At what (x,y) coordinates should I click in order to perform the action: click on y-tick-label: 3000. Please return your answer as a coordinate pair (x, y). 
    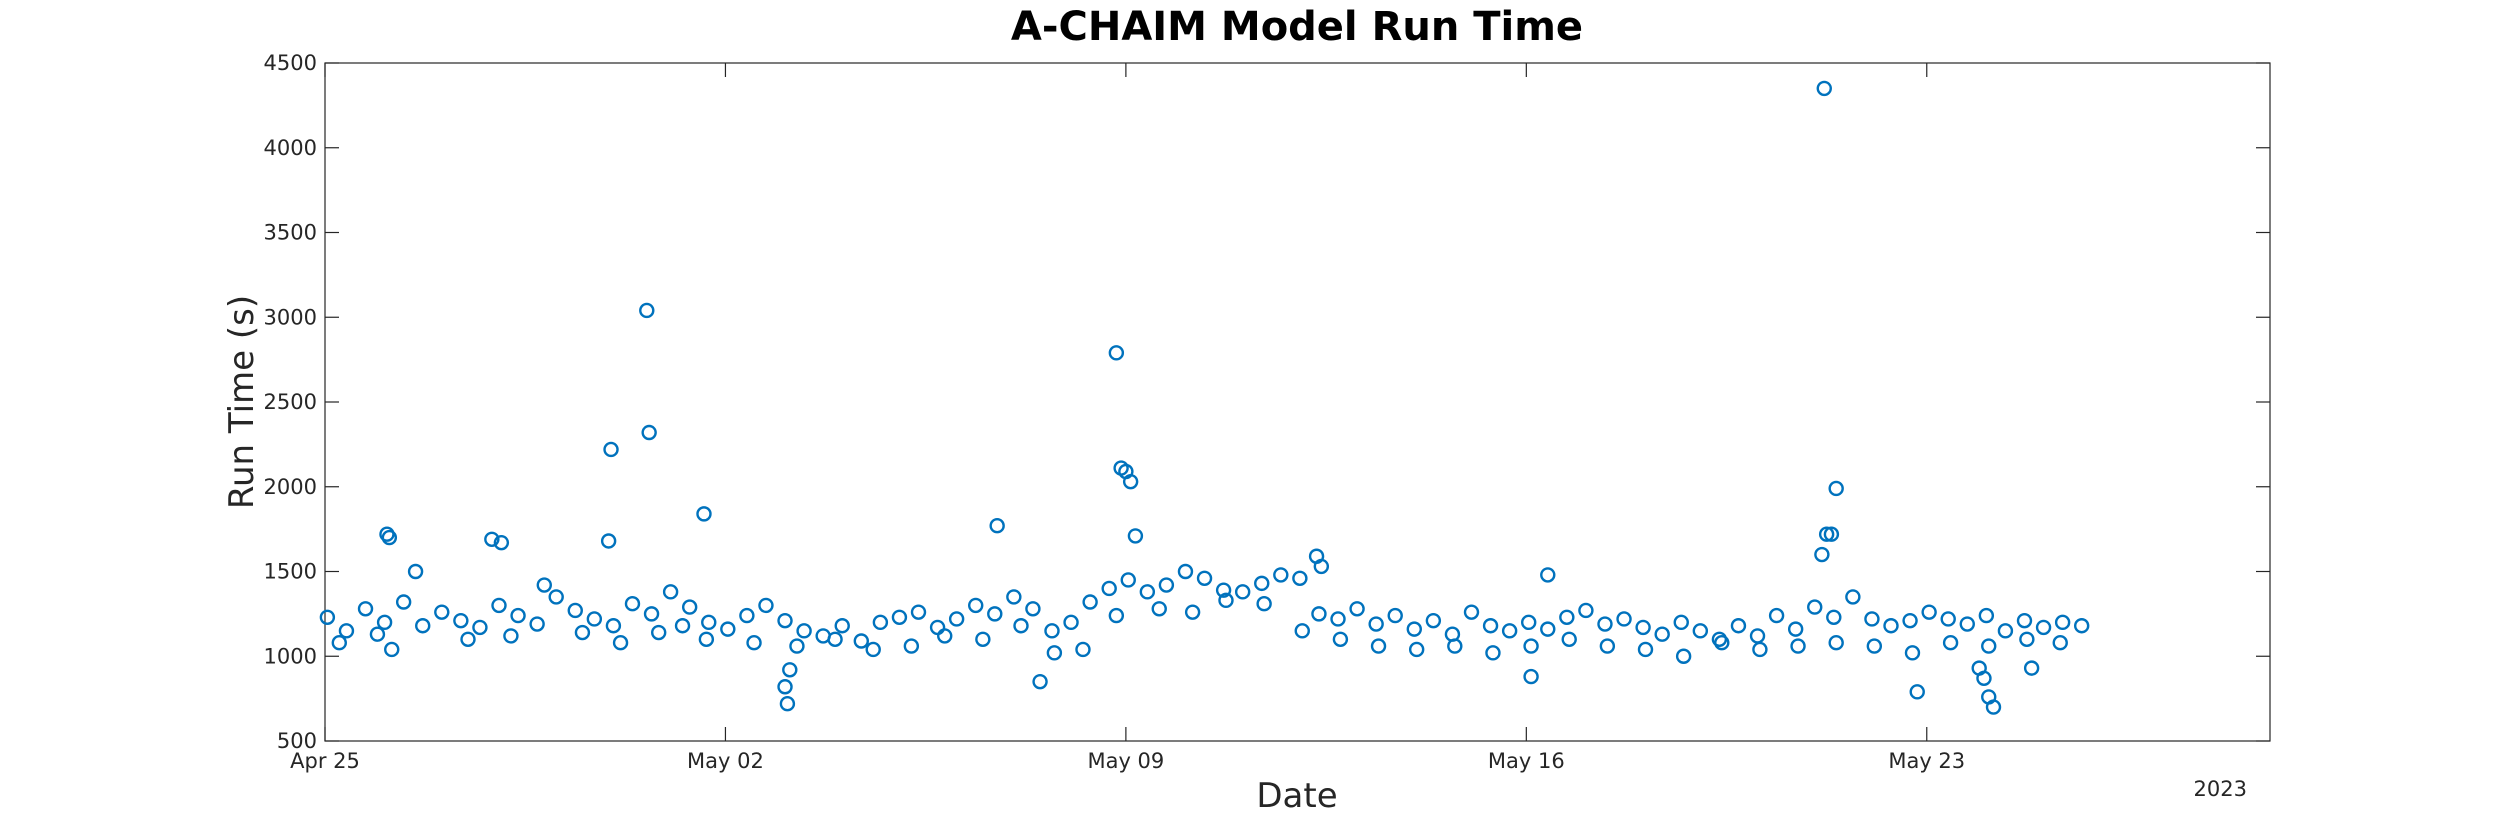
    Looking at the image, I should click on (290, 317).